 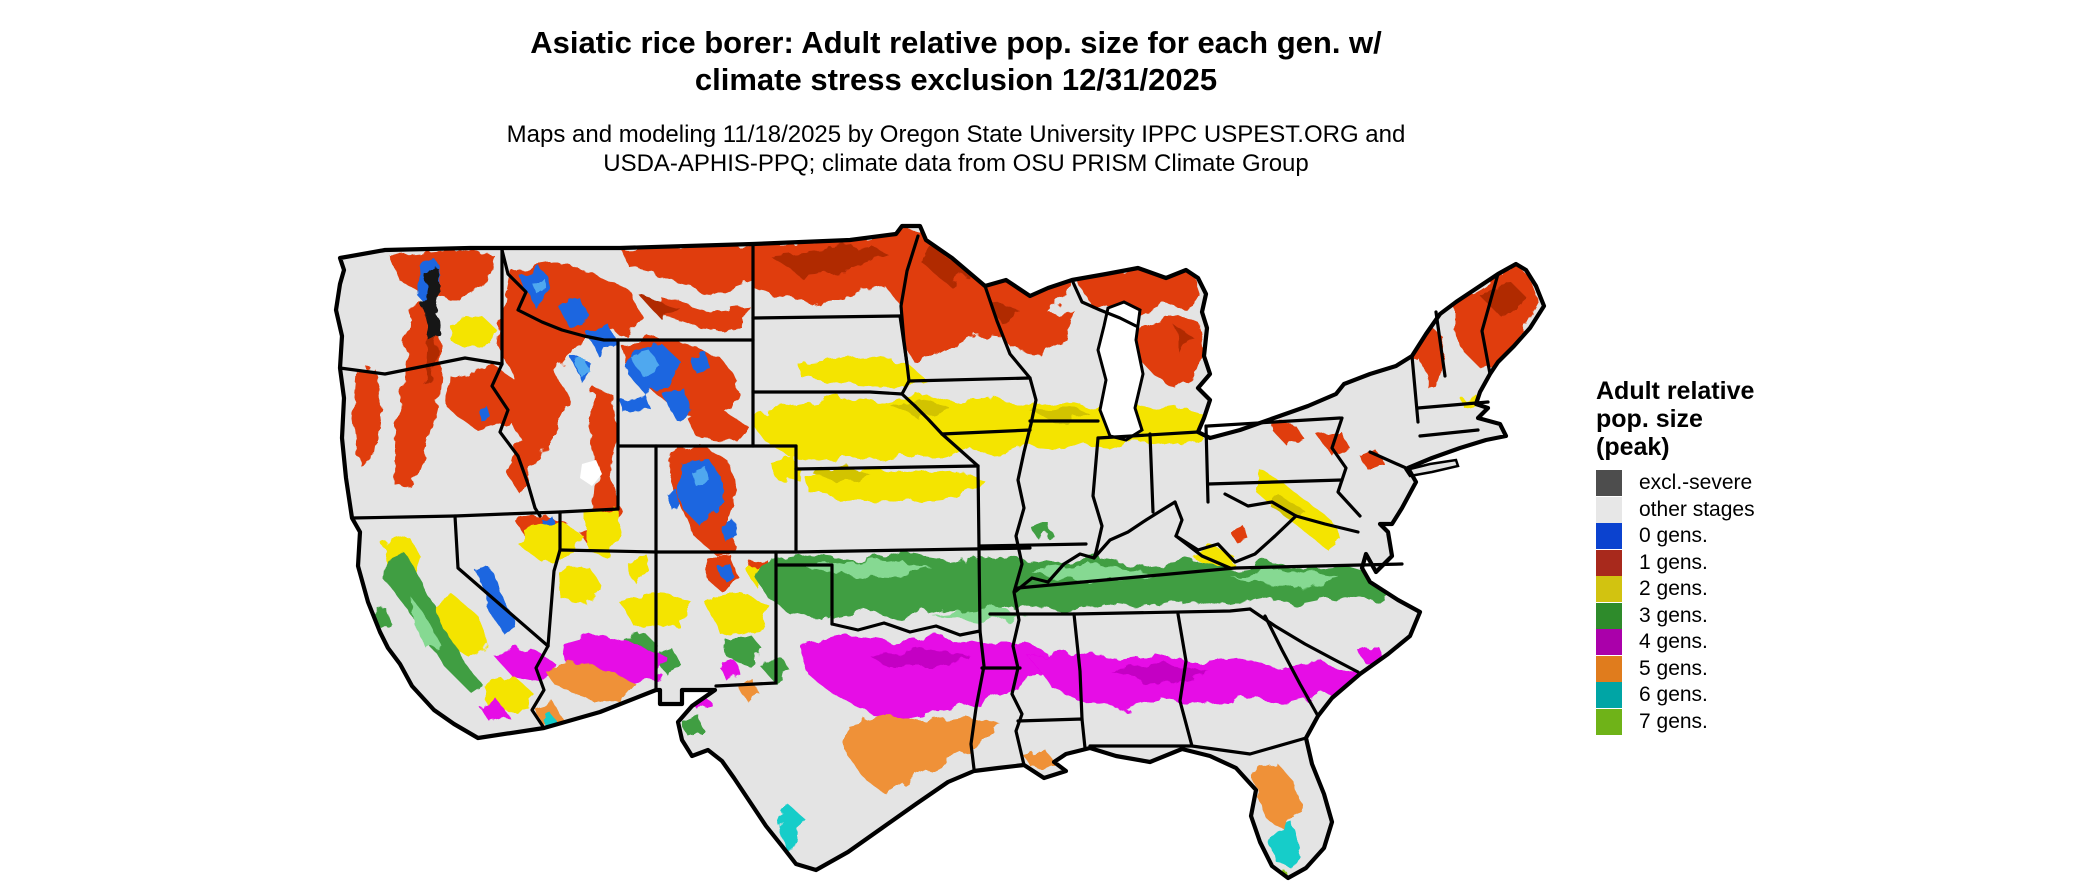 What do you see at coordinates (1673, 536) in the screenshot?
I see `legend-label: 0 gens.` at bounding box center [1673, 536].